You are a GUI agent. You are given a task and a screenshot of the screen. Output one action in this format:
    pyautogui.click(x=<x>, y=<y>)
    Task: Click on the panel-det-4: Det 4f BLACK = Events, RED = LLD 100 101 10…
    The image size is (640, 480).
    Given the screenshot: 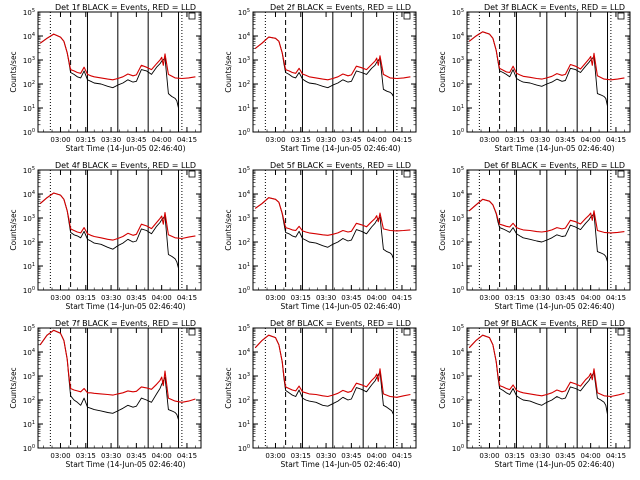 What is the action you would take?
    pyautogui.click(x=105, y=236)
    